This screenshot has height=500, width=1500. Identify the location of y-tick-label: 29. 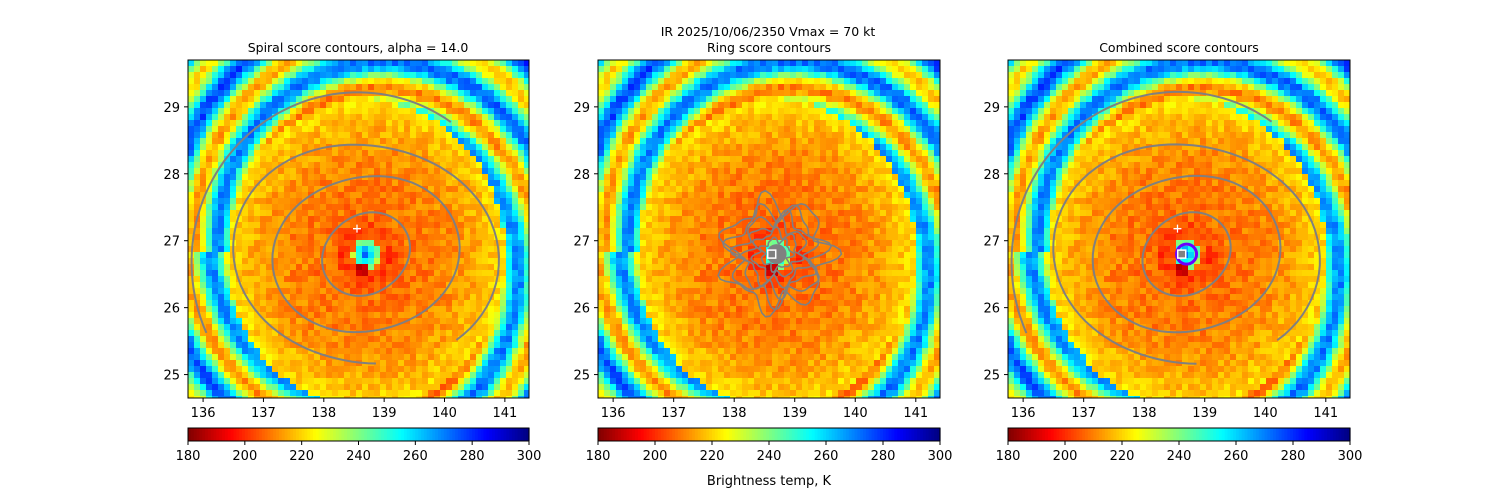
(581, 108).